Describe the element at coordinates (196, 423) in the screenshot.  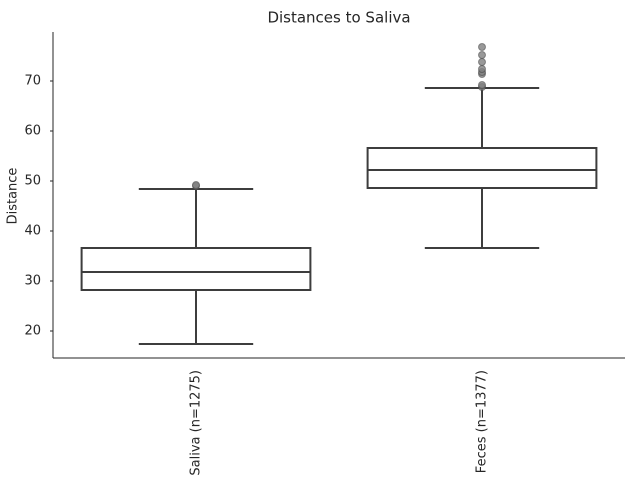
I see `x-tick-label: Saliva (n=1275)` at that location.